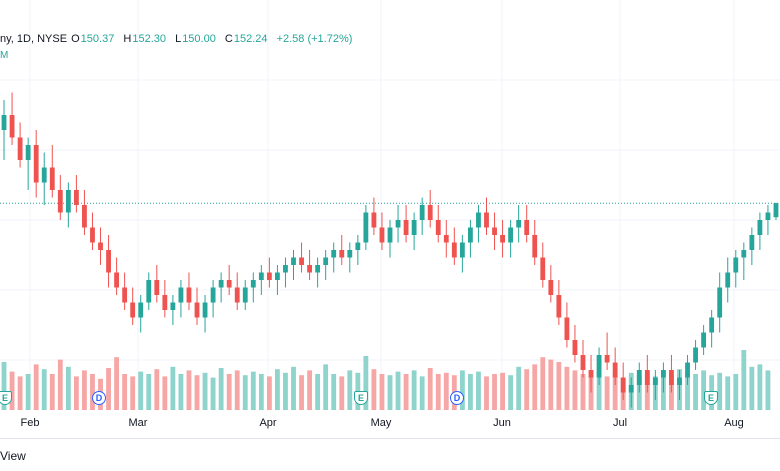 This screenshot has height=471, width=780. Describe the element at coordinates (390, 424) in the screenshot. I see `time-axis: Feb Mar Apr May Jun Jul Aug` at that location.